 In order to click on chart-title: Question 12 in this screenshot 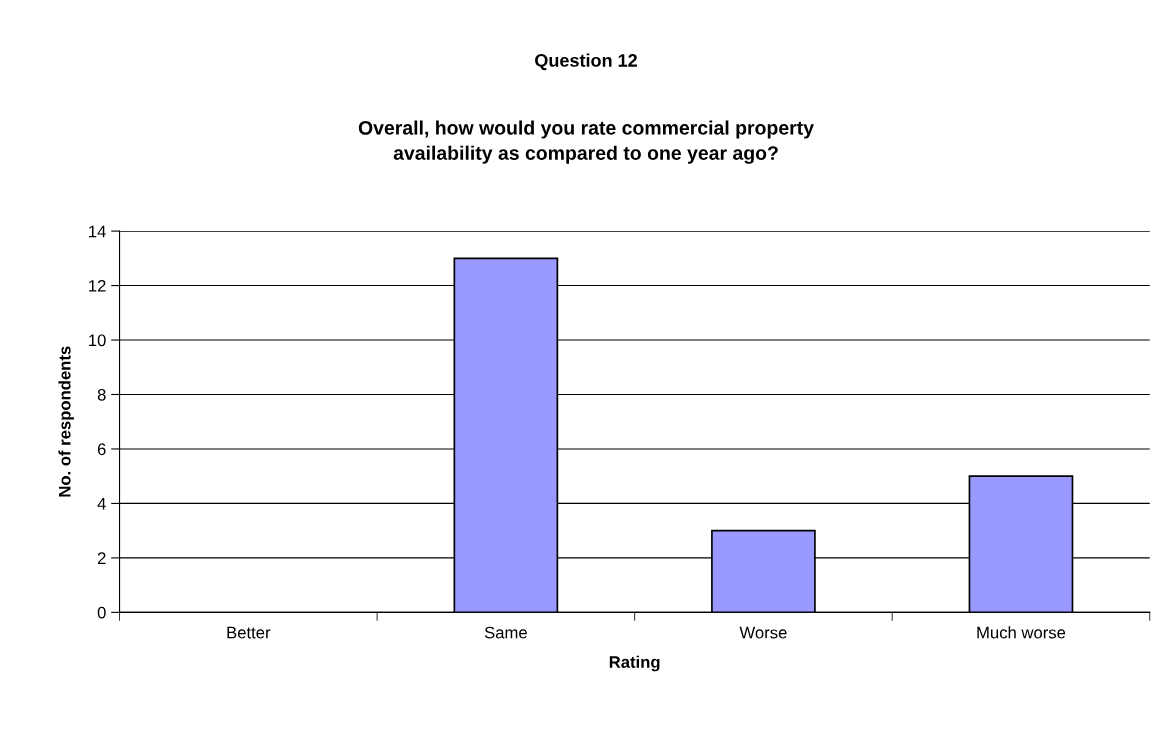, I will do `click(586, 62)`.